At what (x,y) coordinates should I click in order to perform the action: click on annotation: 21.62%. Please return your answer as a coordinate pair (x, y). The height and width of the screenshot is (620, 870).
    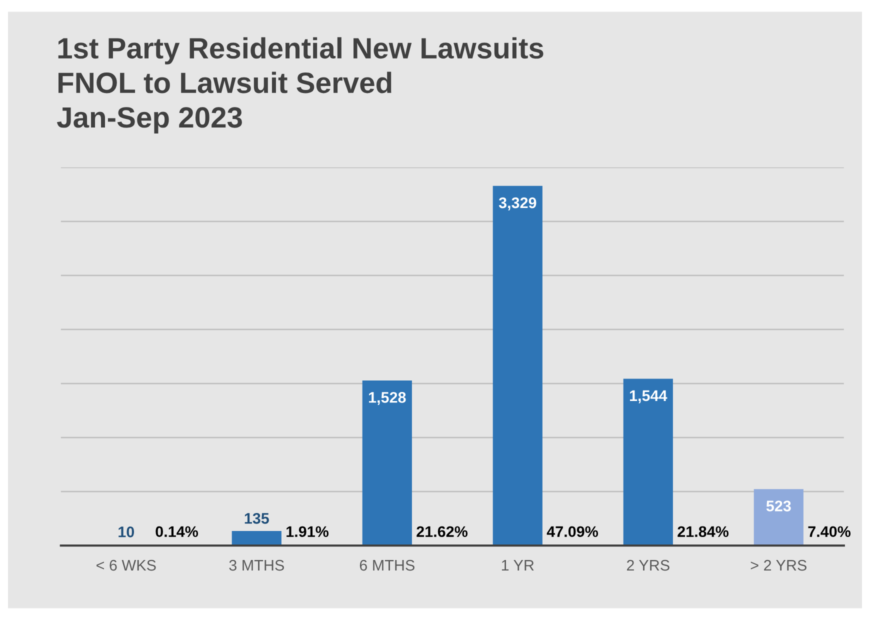
    Looking at the image, I should click on (442, 532).